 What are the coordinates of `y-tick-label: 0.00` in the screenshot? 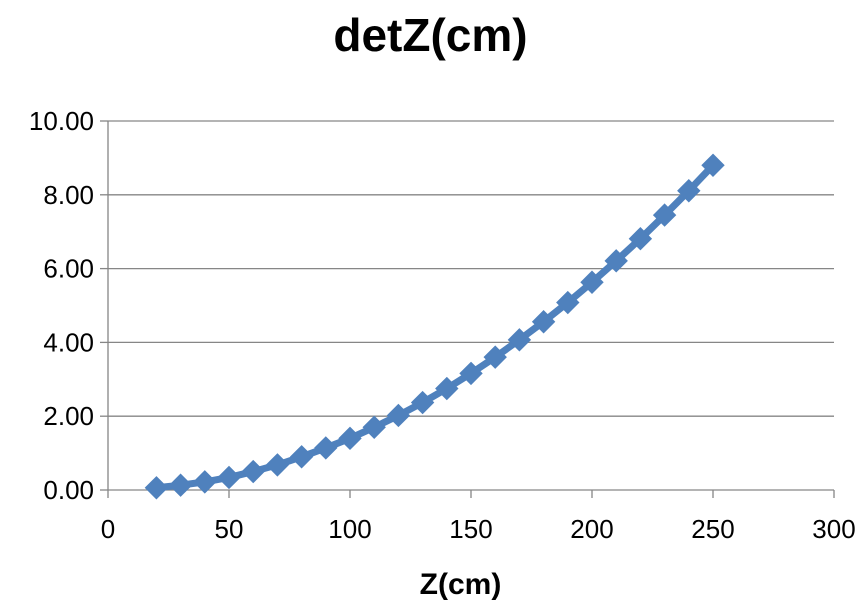 It's located at (68, 490).